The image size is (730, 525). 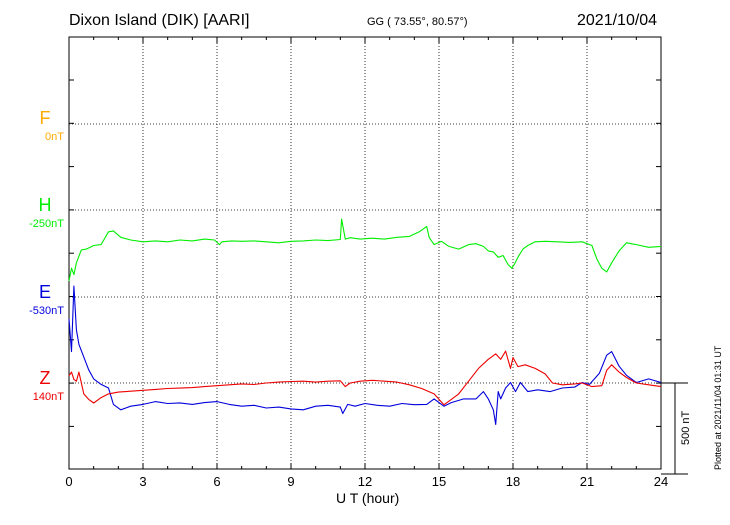 I want to click on x-tick-label-6: 6, so click(x=216, y=481).